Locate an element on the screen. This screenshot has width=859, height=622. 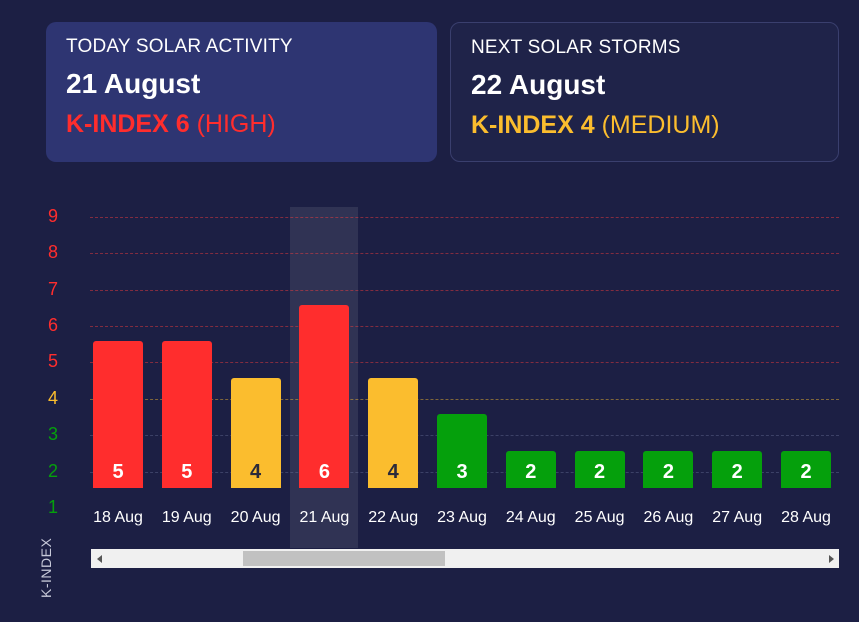
bar-25-aug: 2 is located at coordinates (599, 469).